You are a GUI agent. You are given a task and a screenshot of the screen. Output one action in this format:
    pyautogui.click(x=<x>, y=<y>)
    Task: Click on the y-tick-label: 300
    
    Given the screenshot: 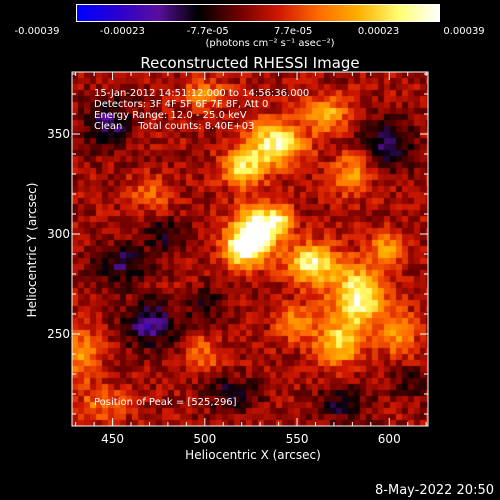 What is the action you would take?
    pyautogui.click(x=58, y=234)
    